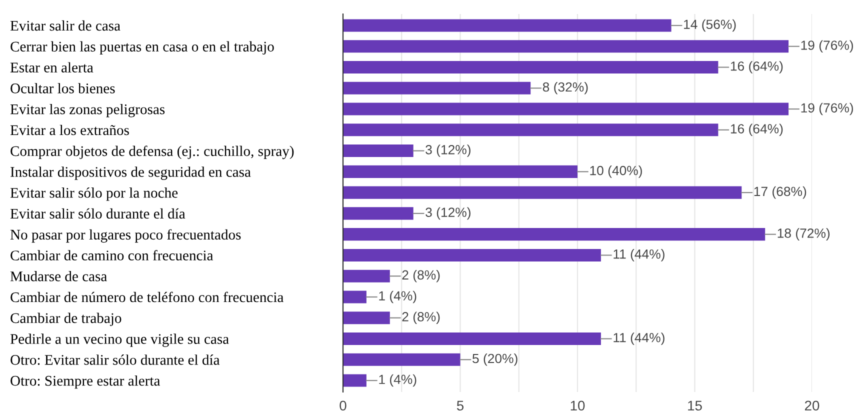  What do you see at coordinates (460, 405) in the screenshot?
I see `x-tick-label: 5` at bounding box center [460, 405].